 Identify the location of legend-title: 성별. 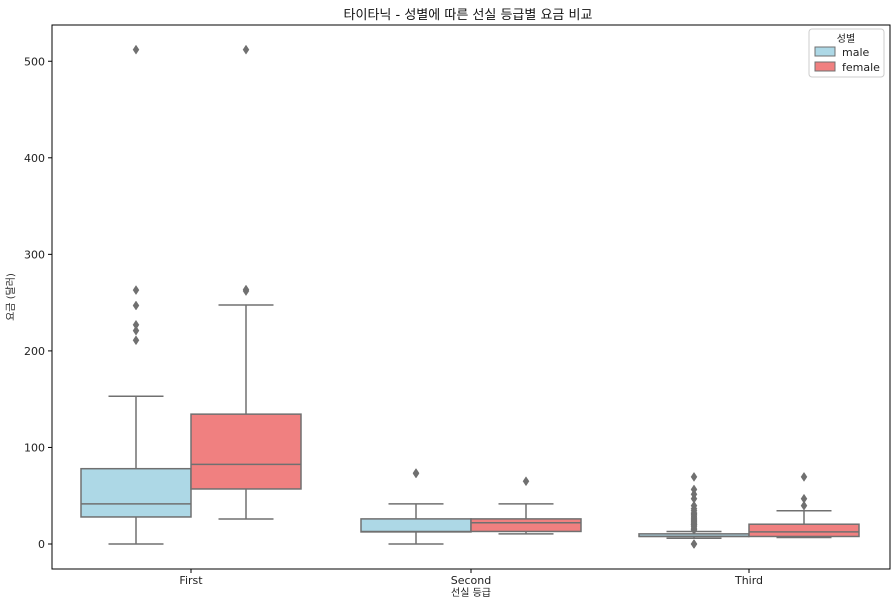
(846, 39).